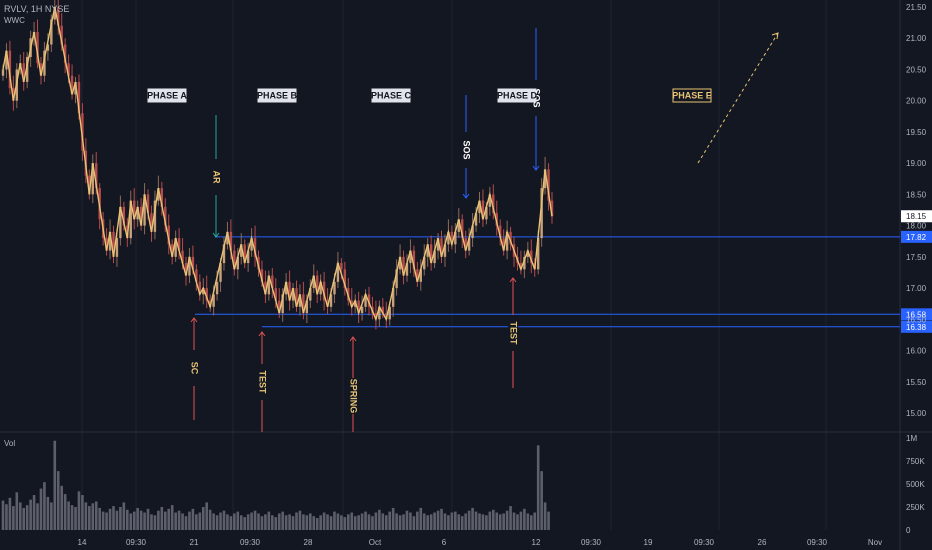  What do you see at coordinates (391, 96) in the screenshot?
I see `phase-label: PHASE C` at bounding box center [391, 96].